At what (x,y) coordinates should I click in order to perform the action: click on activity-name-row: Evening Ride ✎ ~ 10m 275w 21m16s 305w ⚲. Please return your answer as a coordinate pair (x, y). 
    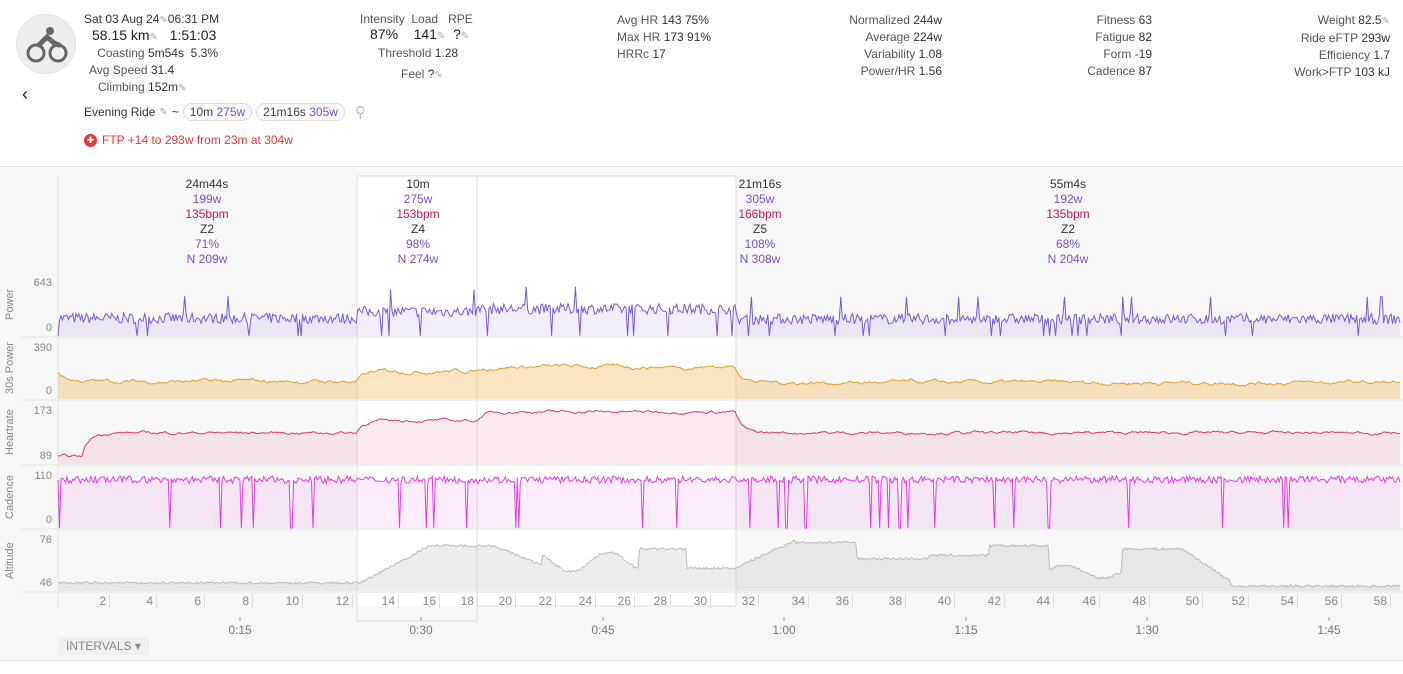
    Looking at the image, I should click on (225, 112).